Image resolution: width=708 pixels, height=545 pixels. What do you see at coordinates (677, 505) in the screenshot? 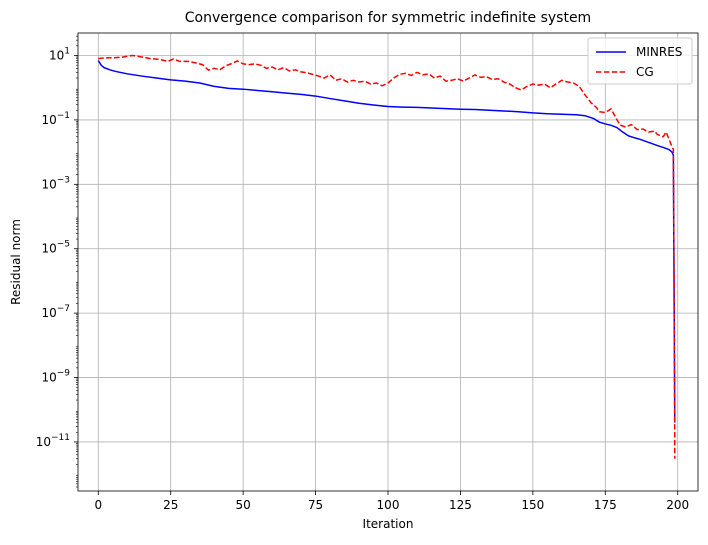
I see `x-tick-label: 200` at bounding box center [677, 505].